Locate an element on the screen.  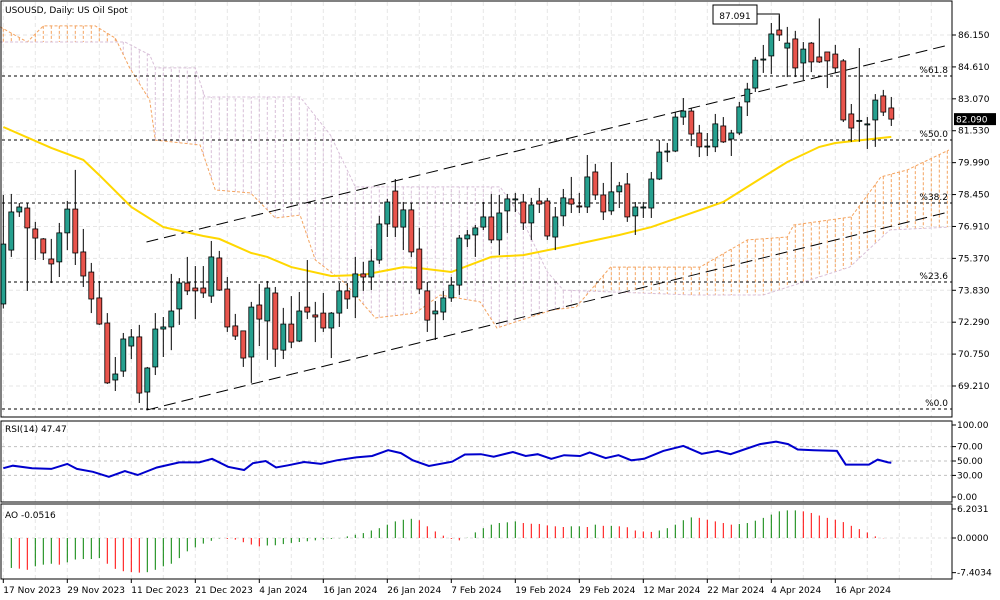
price-axis-label: 70.750 is located at coordinates (974, 355).